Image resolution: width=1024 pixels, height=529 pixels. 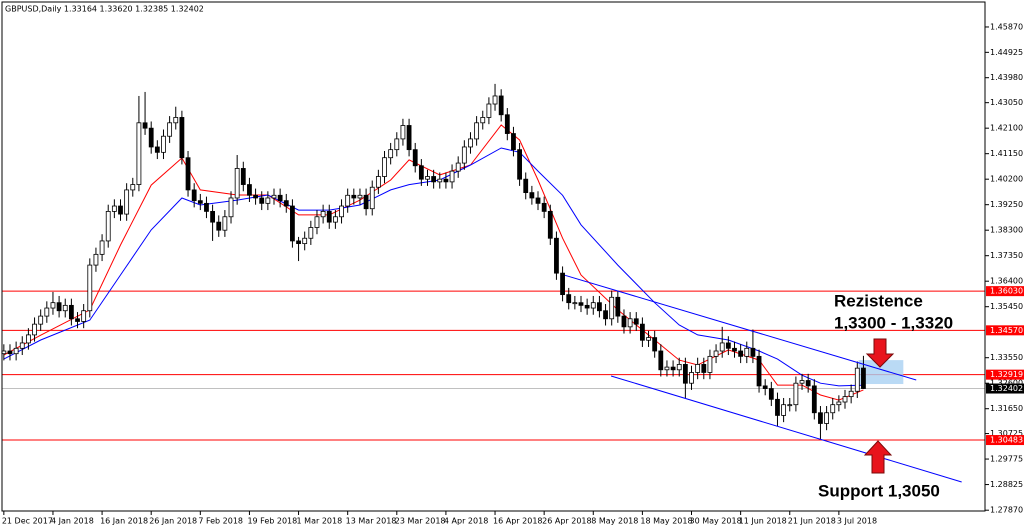 What do you see at coordinates (1006, 433) in the screenshot?
I see `y-tick-label: 1.30725` at bounding box center [1006, 433].